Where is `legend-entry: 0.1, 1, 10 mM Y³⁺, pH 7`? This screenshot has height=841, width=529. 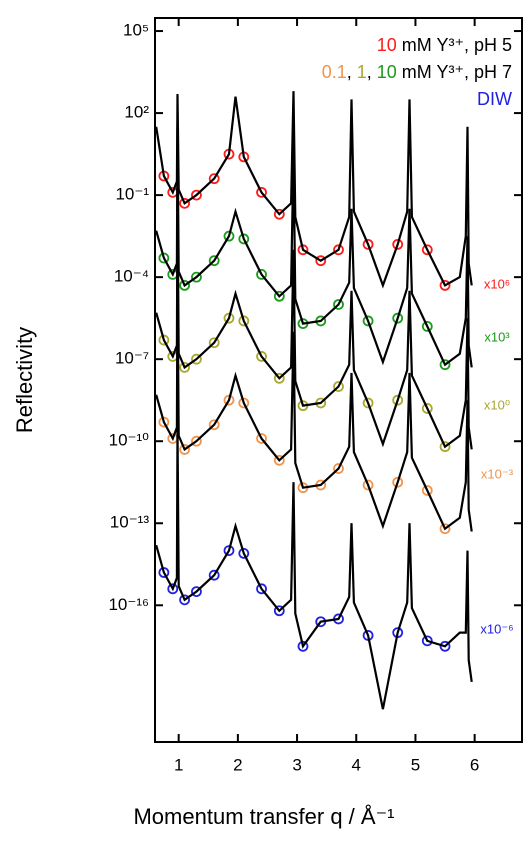
legend-entry: 0.1, 1, 10 mM Y³⁺, pH 7 is located at coordinates (417, 72).